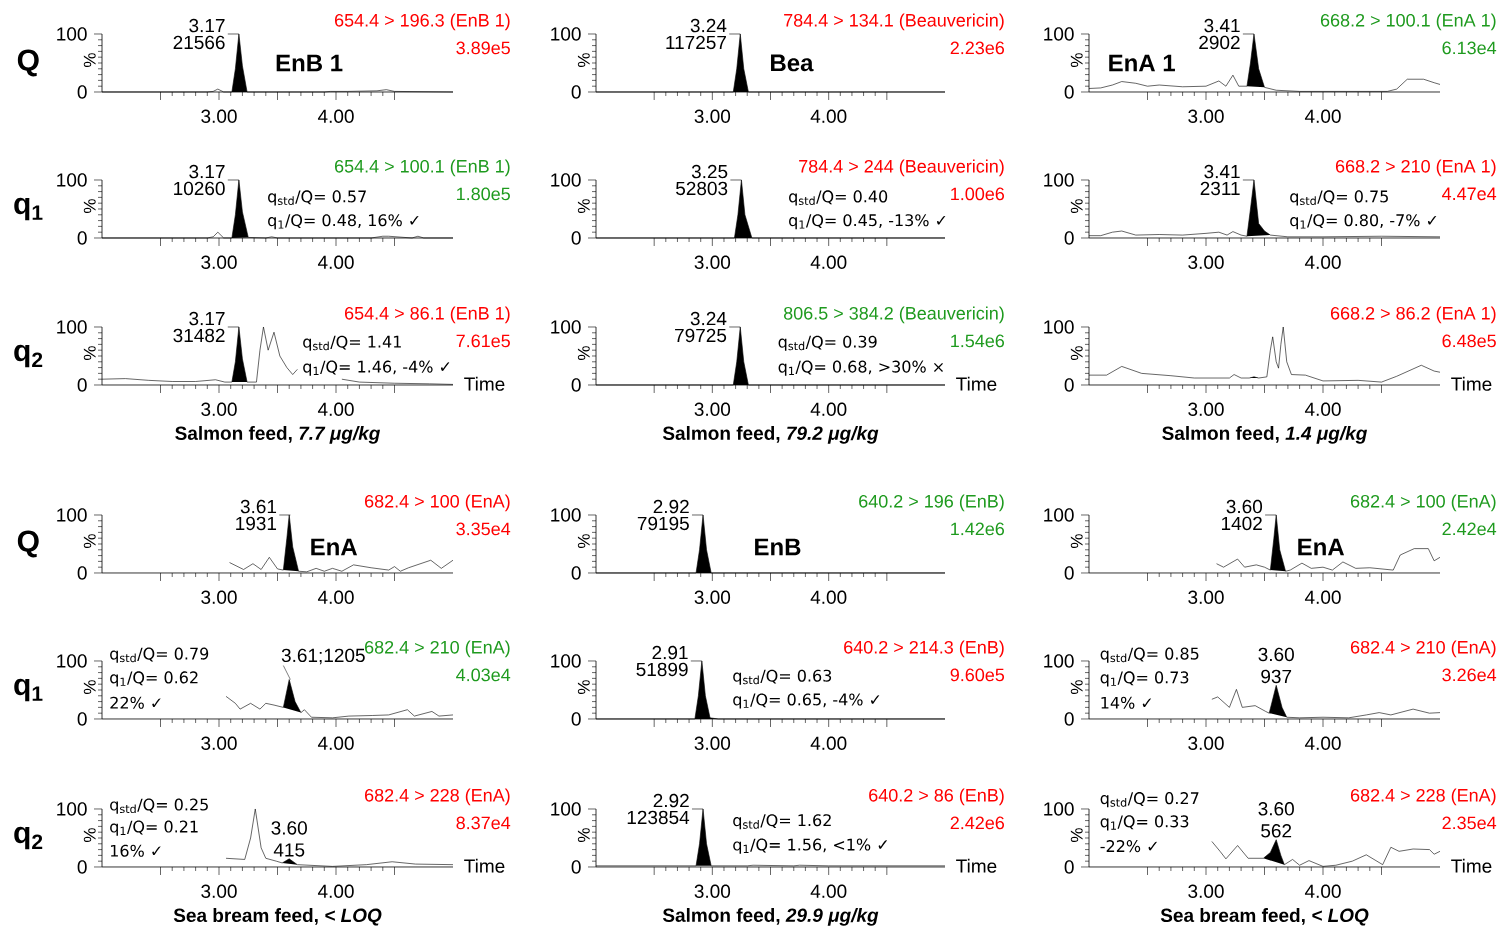 This screenshot has height=931, width=1502. I want to click on chart-title: 784.4 > 134.1 (Beauvericin), so click(894, 22).